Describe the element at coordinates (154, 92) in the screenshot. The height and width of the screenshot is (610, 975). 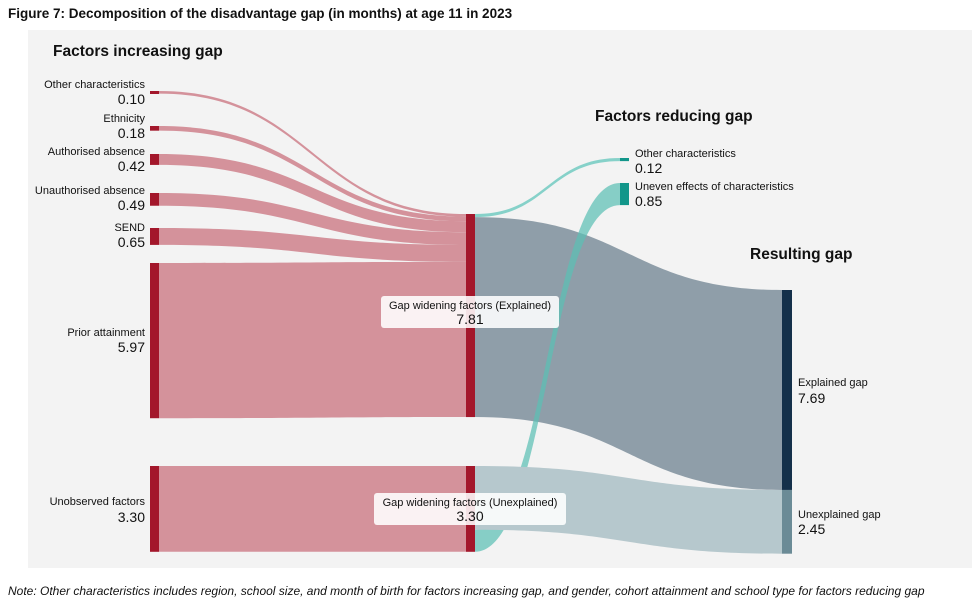
I see `node-other_inc` at that location.